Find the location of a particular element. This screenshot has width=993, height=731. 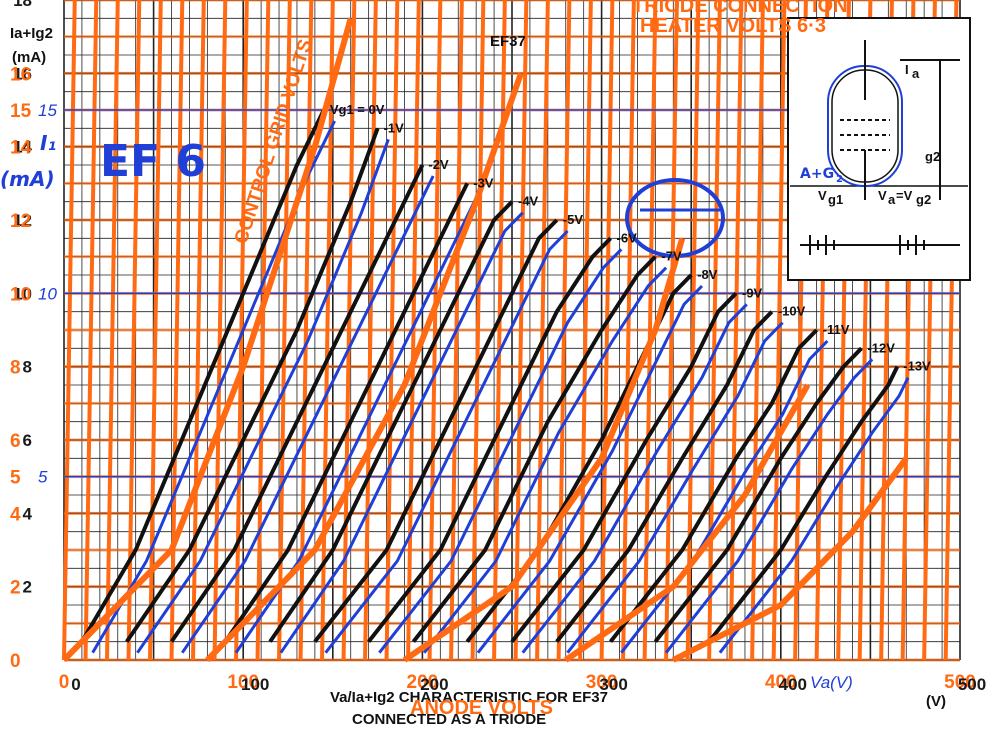

x-tick-black-4: 400 is located at coordinates (793, 684).